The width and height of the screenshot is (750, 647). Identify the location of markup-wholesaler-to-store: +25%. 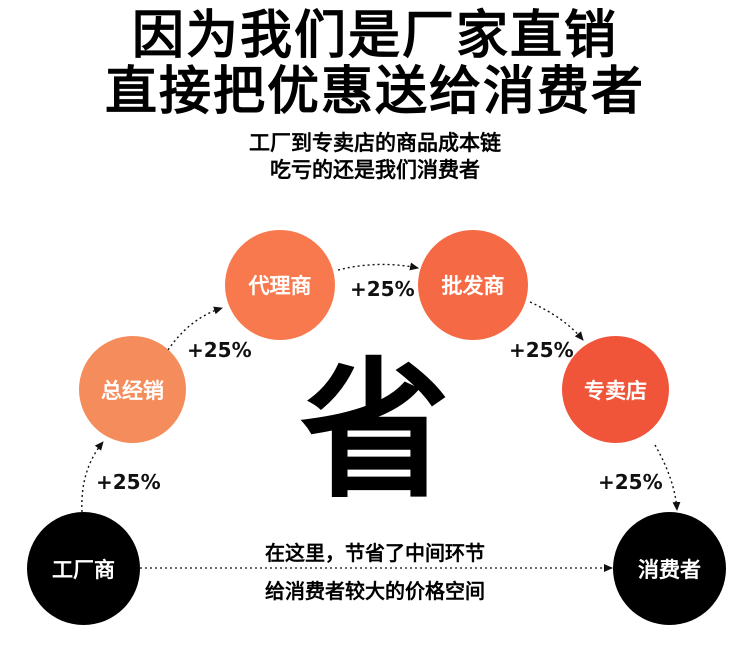
(541, 350).